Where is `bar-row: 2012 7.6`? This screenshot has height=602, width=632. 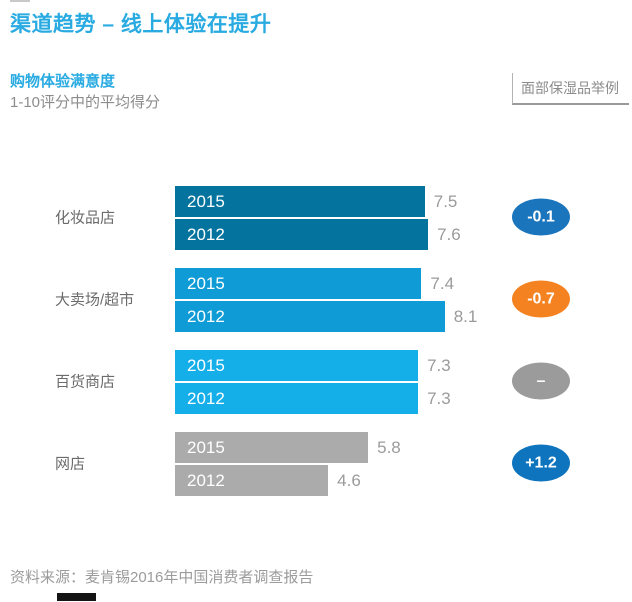 bar-row: 2012 7.6 is located at coordinates (318, 234).